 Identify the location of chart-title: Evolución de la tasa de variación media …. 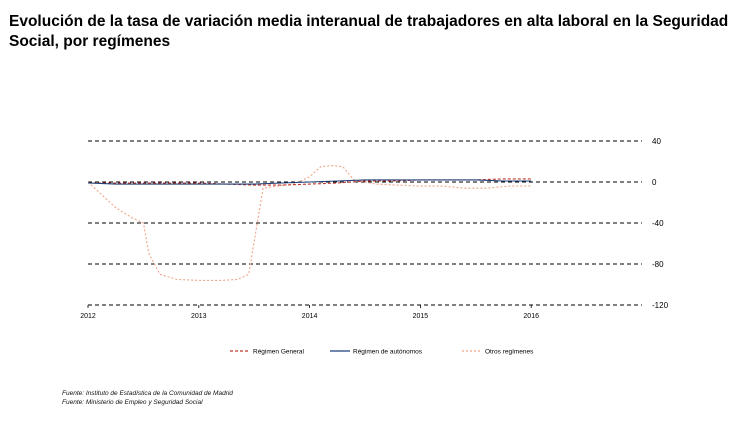
(369, 31).